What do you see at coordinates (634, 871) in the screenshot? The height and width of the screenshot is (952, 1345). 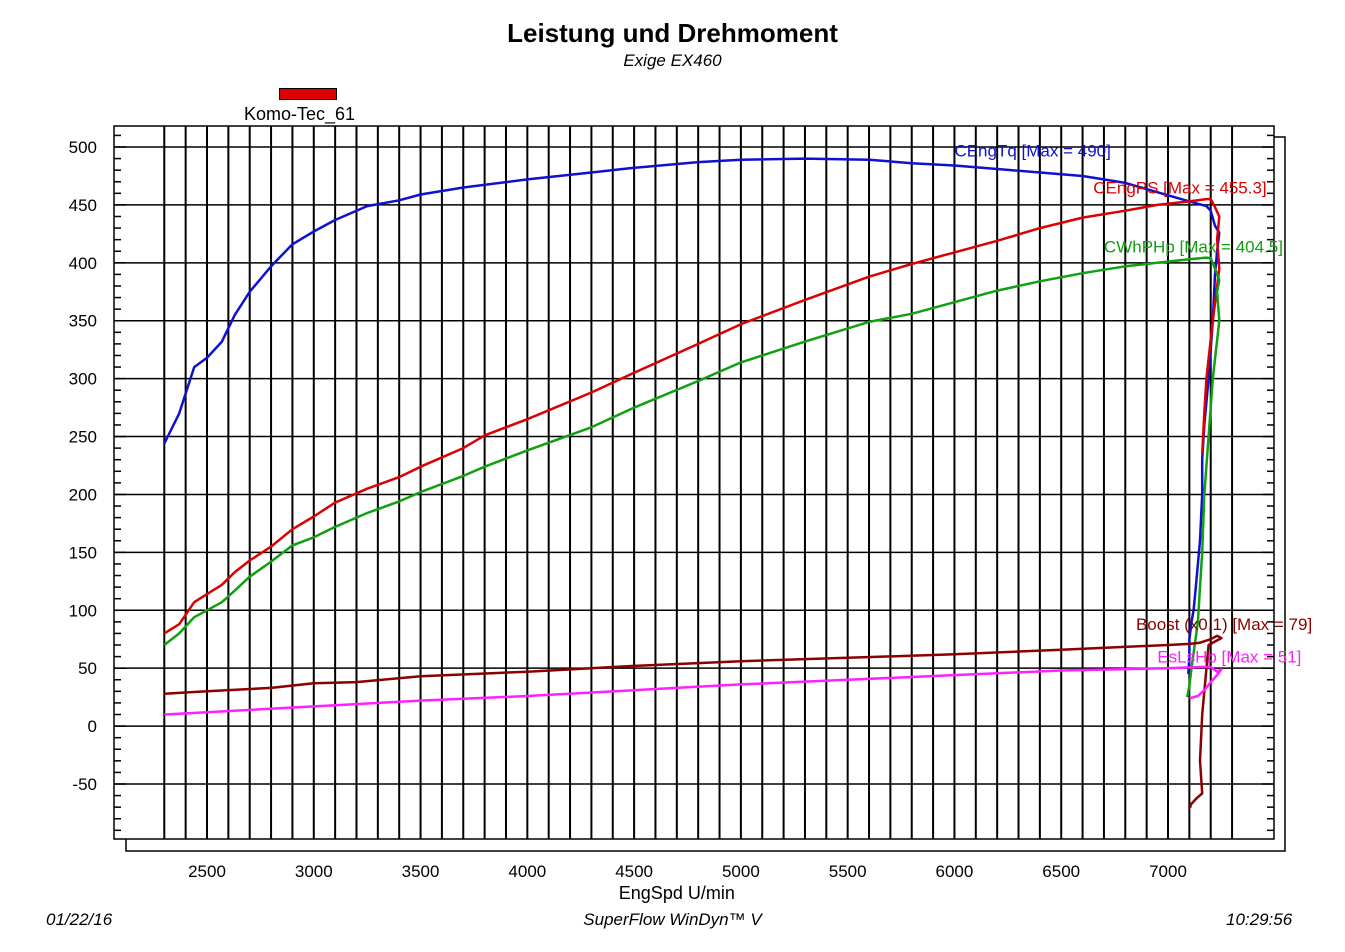 I see `x-tick-label: 4500` at bounding box center [634, 871].